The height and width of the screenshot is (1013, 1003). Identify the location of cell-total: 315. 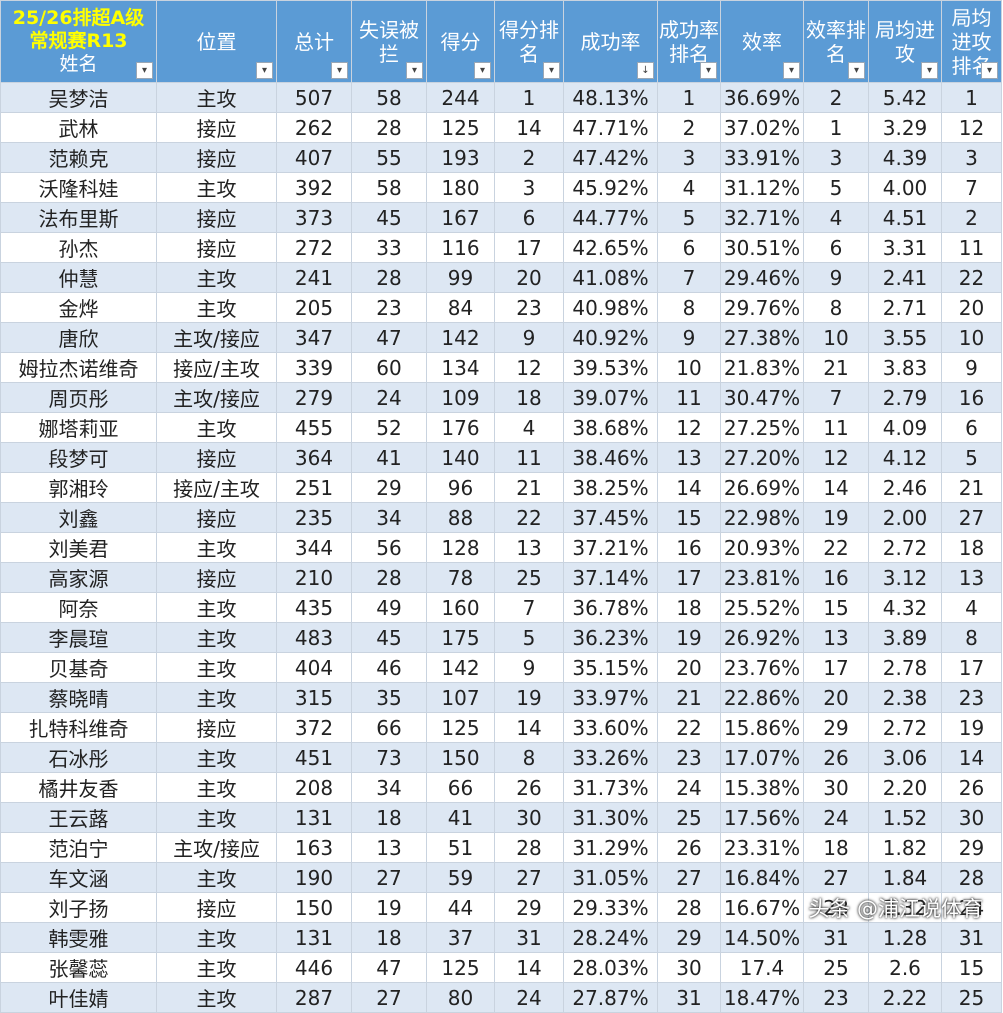
(314, 698).